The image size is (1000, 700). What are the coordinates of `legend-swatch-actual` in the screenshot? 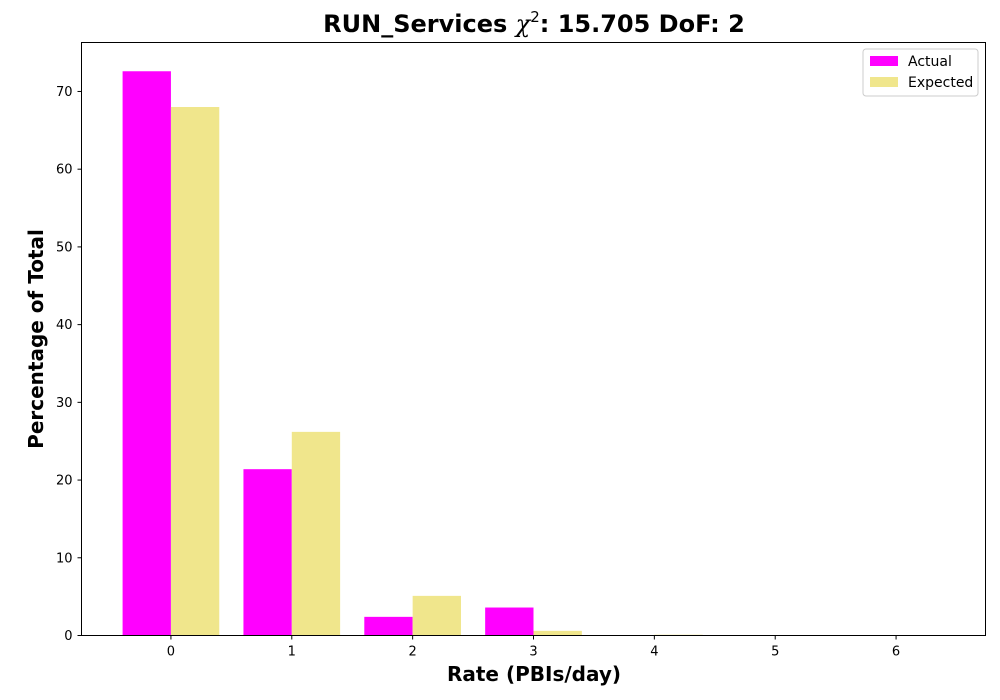 It's located at (884, 61).